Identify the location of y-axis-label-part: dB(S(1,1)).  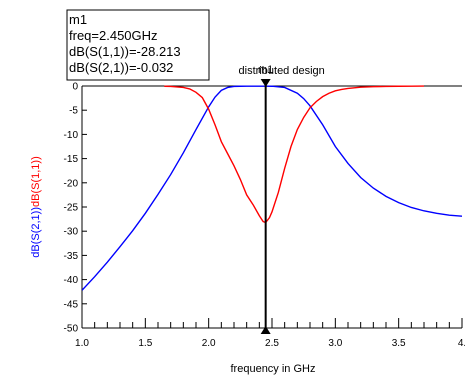
(36, 181).